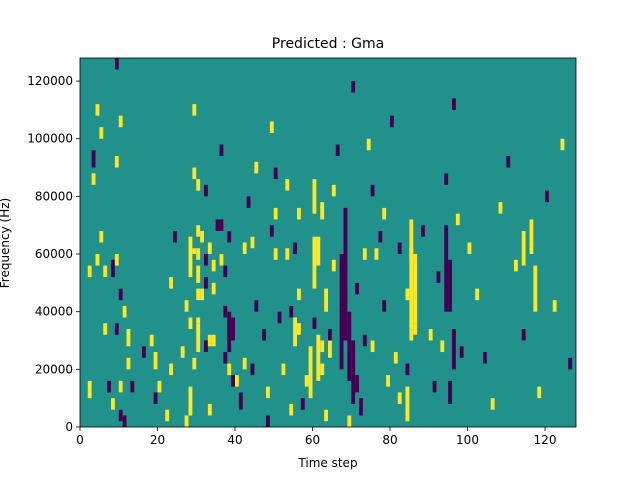 The height and width of the screenshot is (480, 640). What do you see at coordinates (69, 427) in the screenshot?
I see `y-tick-label: 0` at bounding box center [69, 427].